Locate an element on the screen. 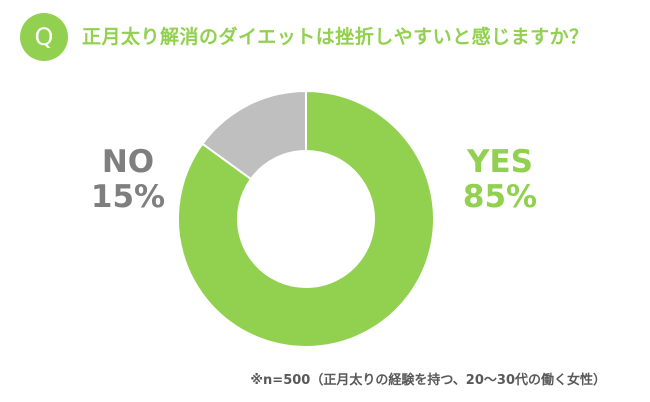  slice-label-yes: YES 85% is located at coordinates (500, 180).